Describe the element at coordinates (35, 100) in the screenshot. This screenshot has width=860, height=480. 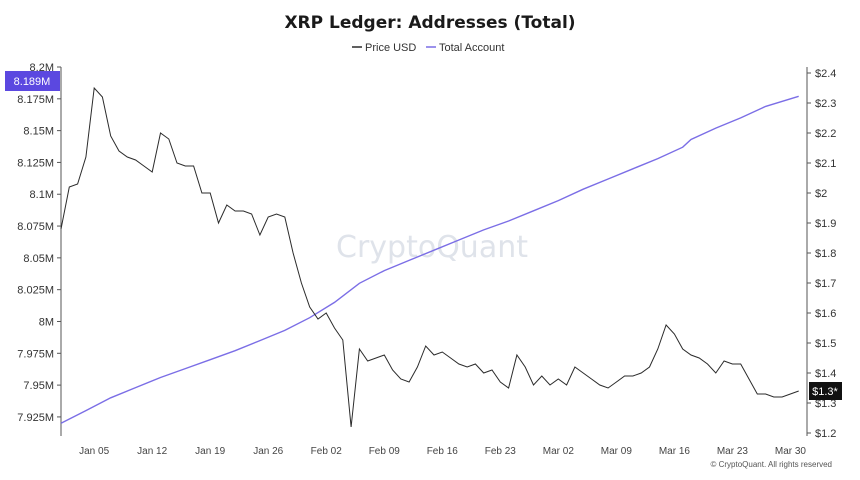
I see `left-axis-tick-label: 8.175M` at that location.